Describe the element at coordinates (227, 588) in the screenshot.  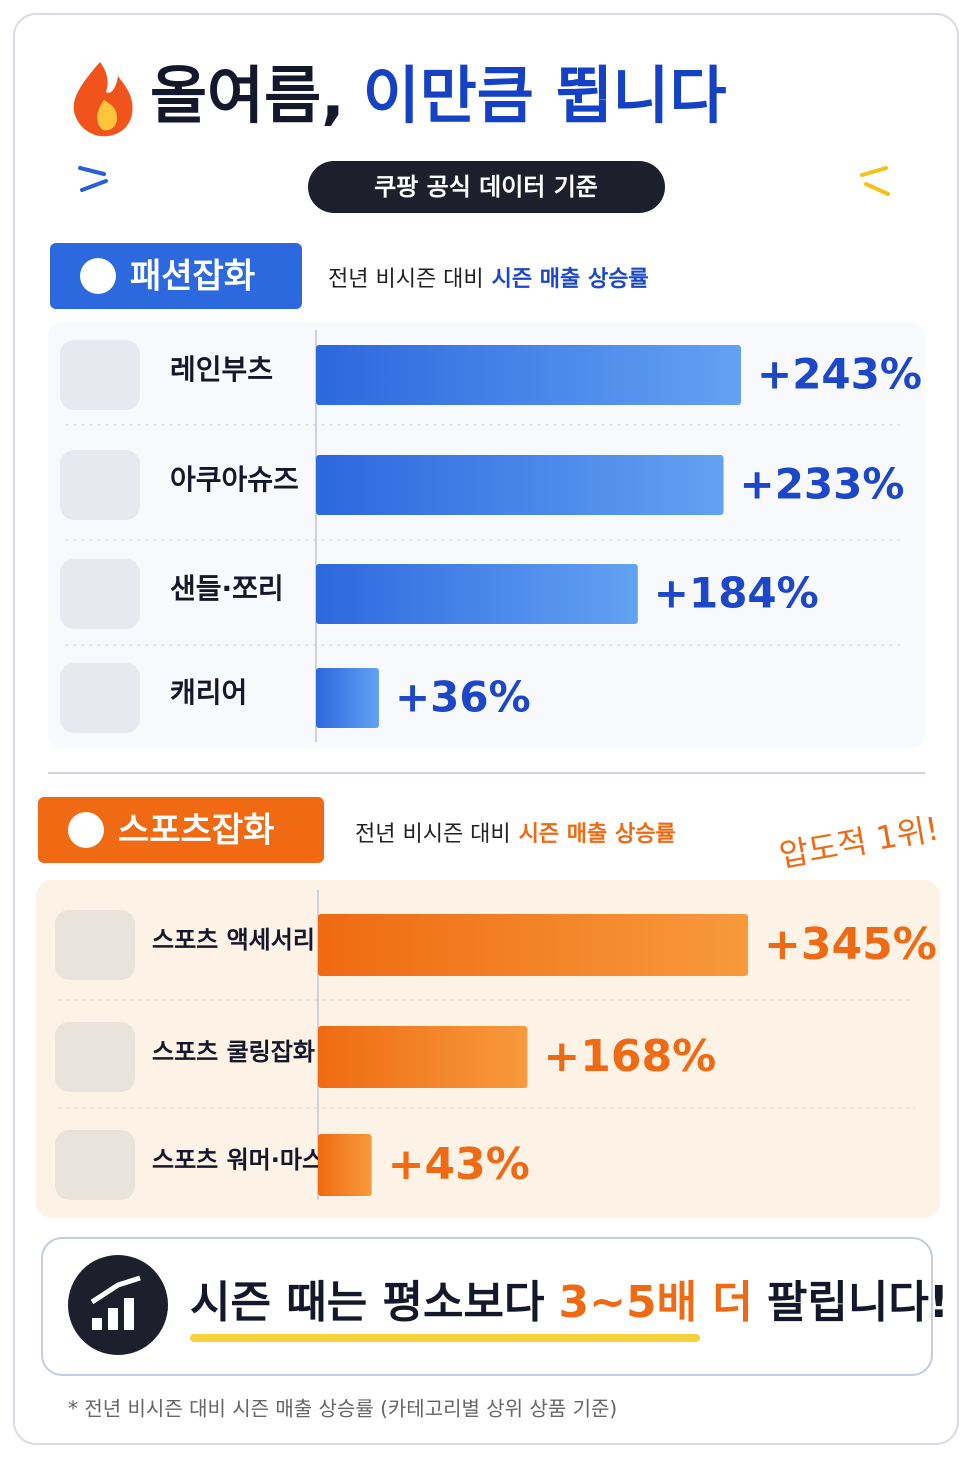
I see `category-label: 샌들·쪼리` at that location.